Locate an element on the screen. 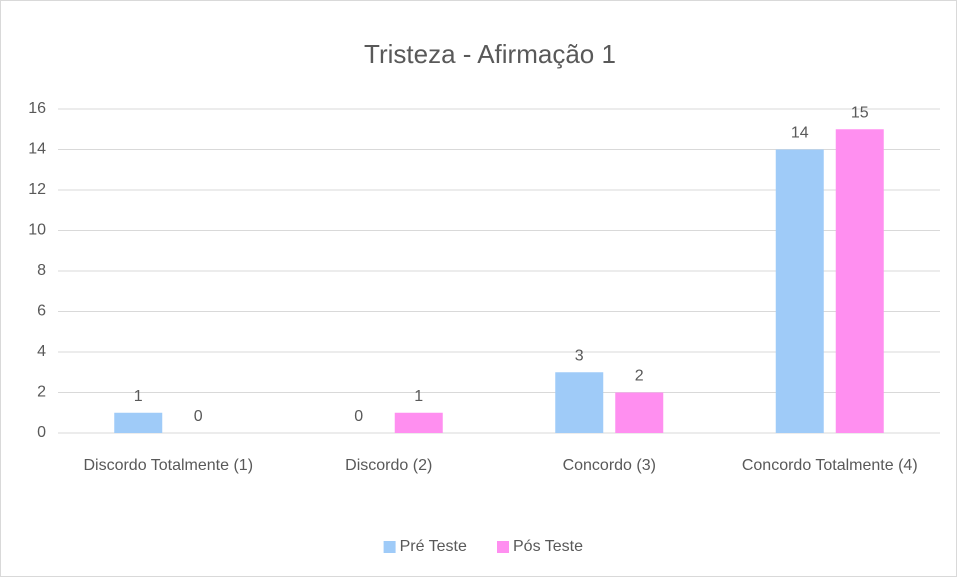 The height and width of the screenshot is (577, 957). y-tick-label: 10 is located at coordinates (37, 230).